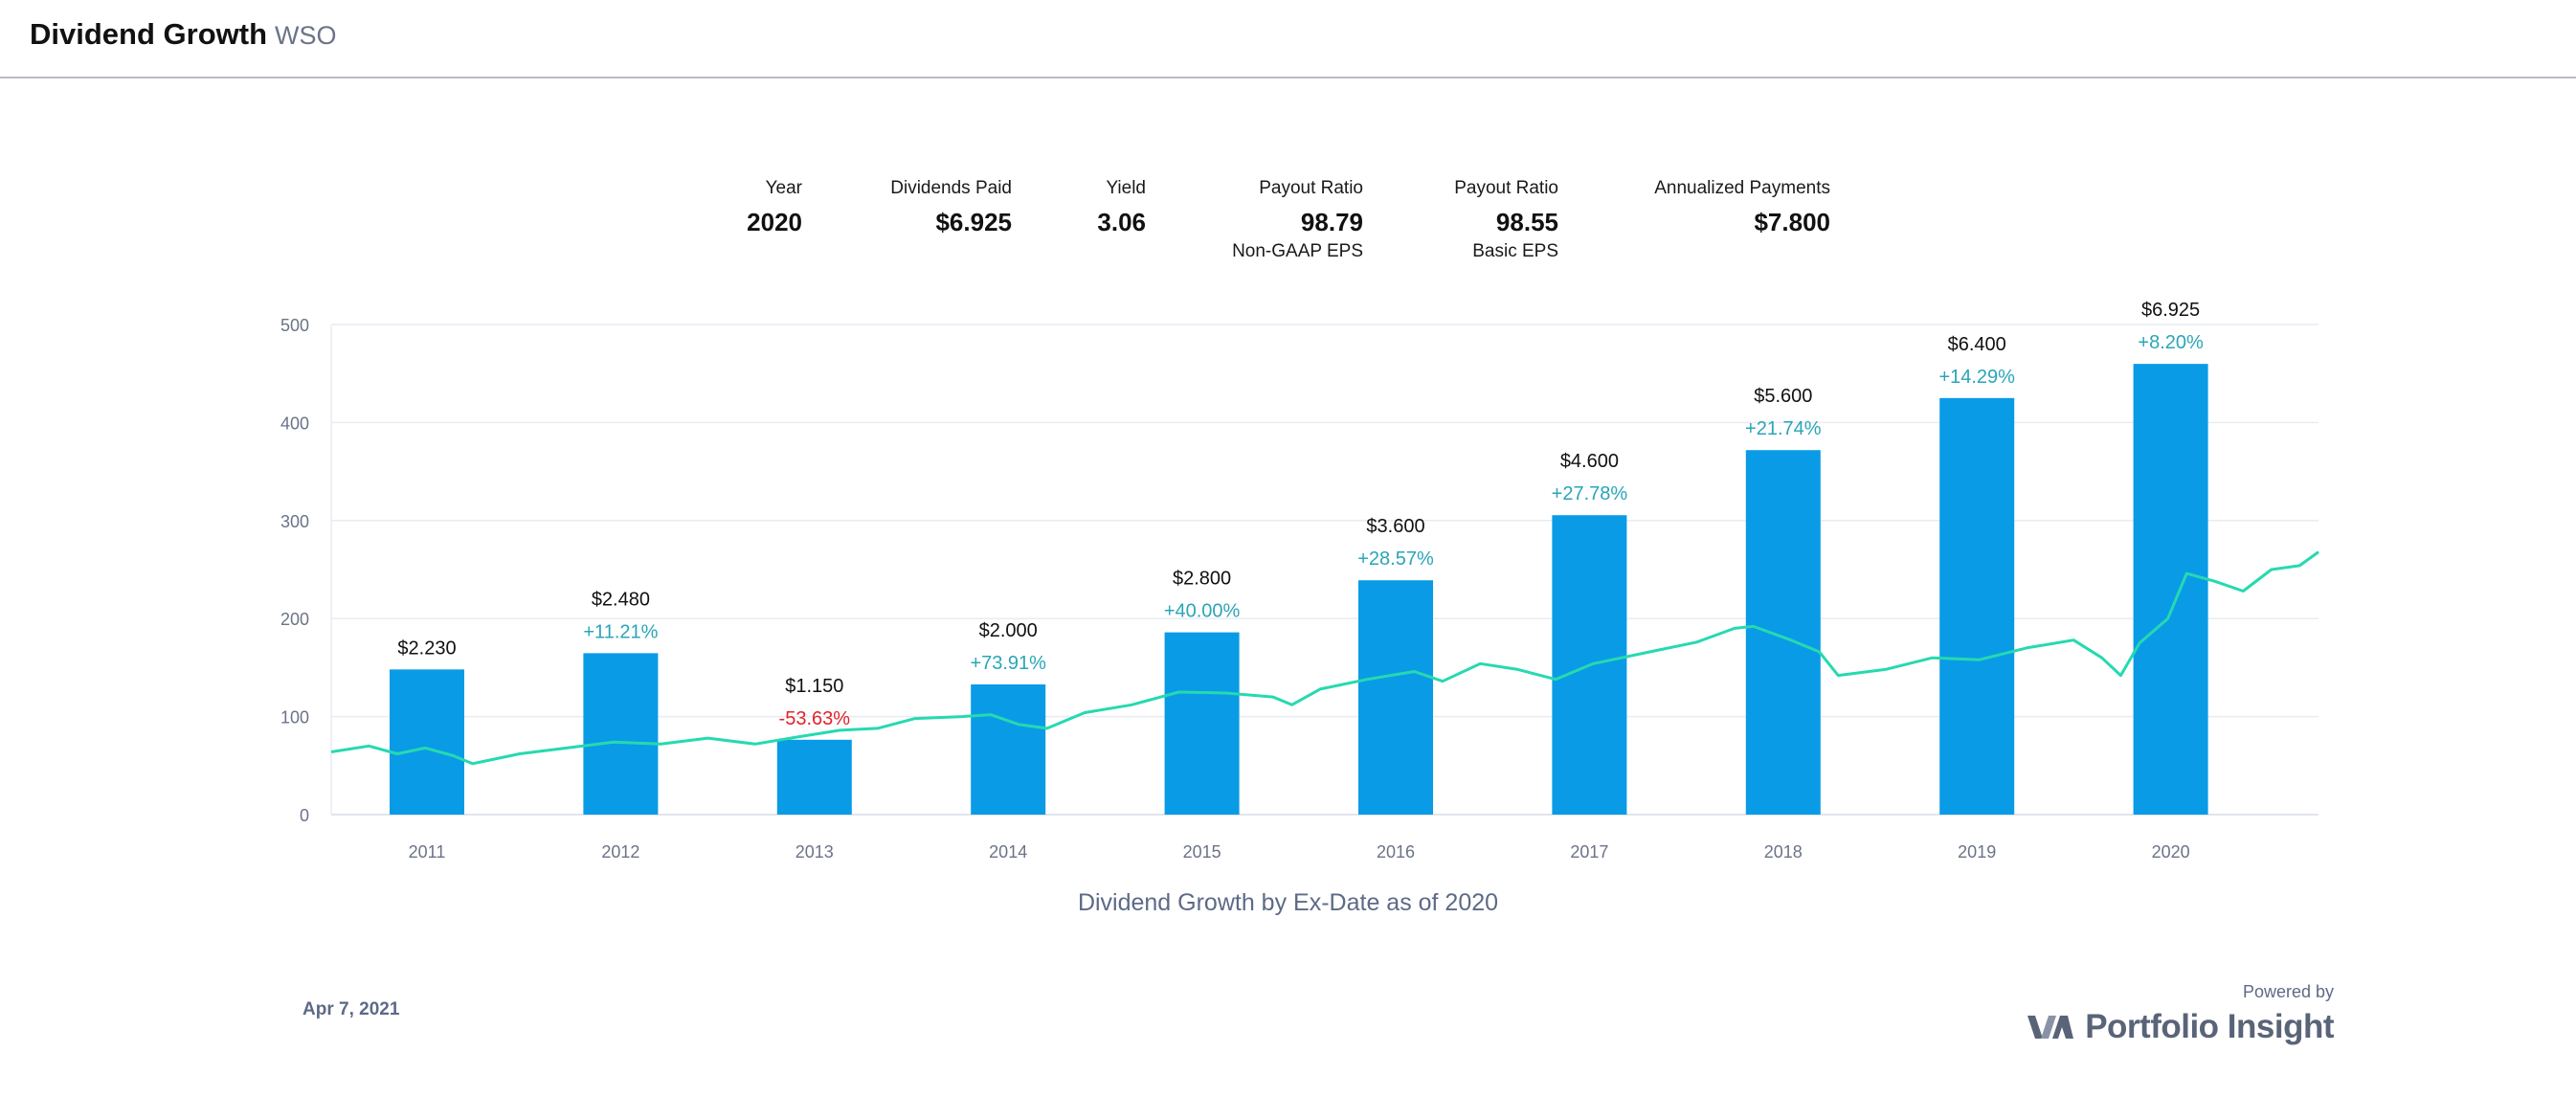 This screenshot has height=1119, width=2576. I want to click on bar-value-label: $4.600, so click(1590, 462).